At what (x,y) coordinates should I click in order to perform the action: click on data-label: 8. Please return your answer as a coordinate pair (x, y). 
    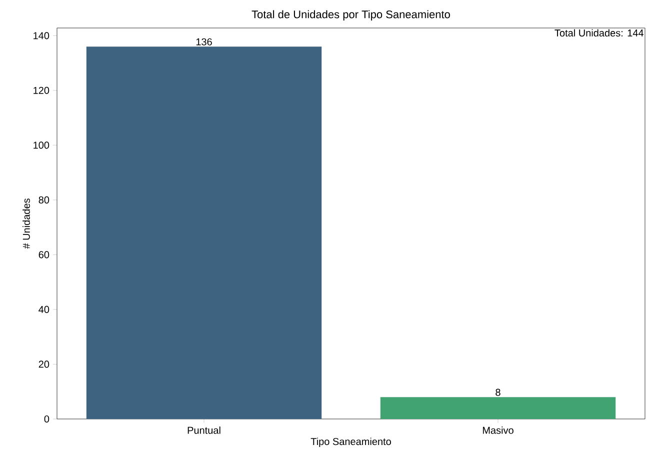
    Looking at the image, I should click on (498, 392).